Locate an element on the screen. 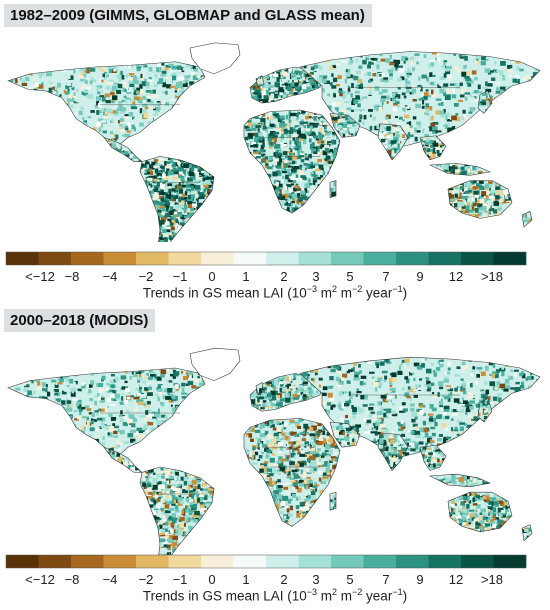 The image size is (550, 610). legend-tick-label: 1 is located at coordinates (245, 579).